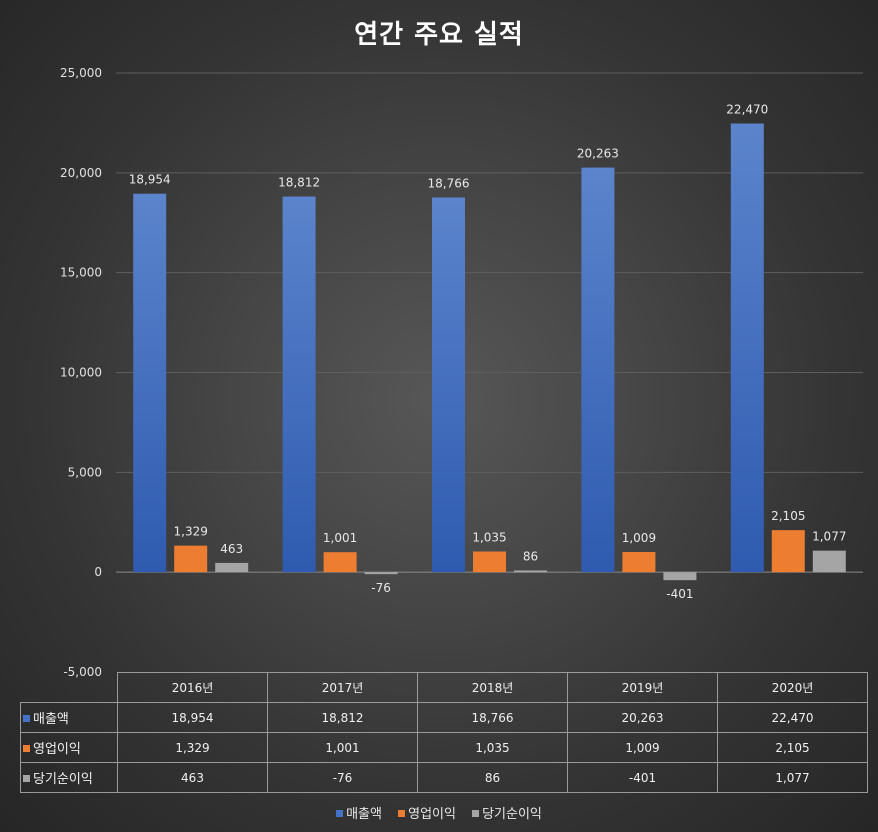 The image size is (878, 832). I want to click on table-row-header: 영업이익, so click(69, 747).